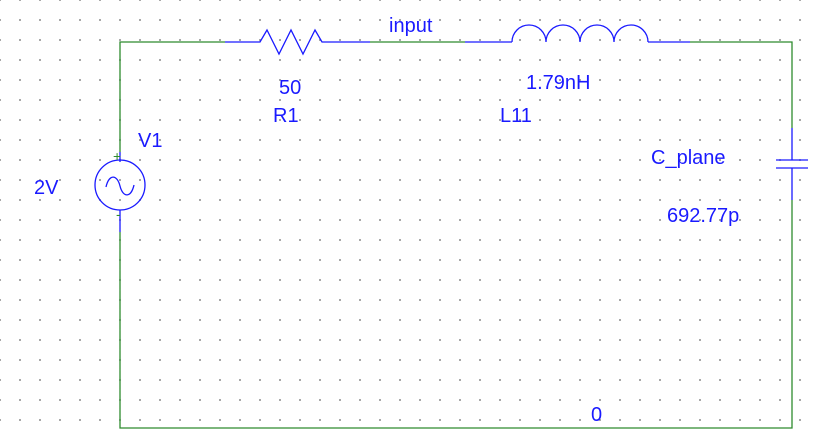 The image size is (817, 432). What do you see at coordinates (118, 214) in the screenshot?
I see `source-minus-sign: -` at bounding box center [118, 214].